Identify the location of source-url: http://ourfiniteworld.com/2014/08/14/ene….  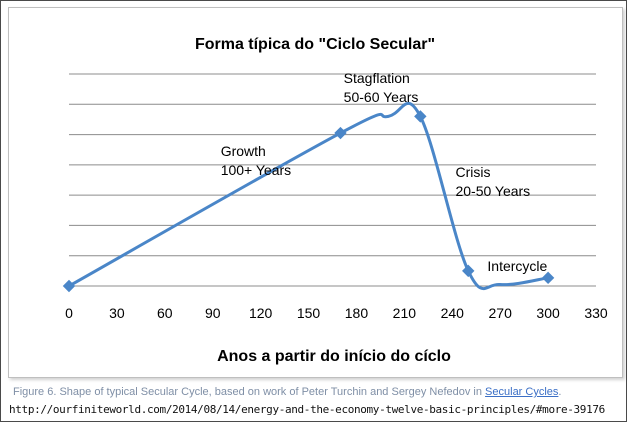
(307, 409).